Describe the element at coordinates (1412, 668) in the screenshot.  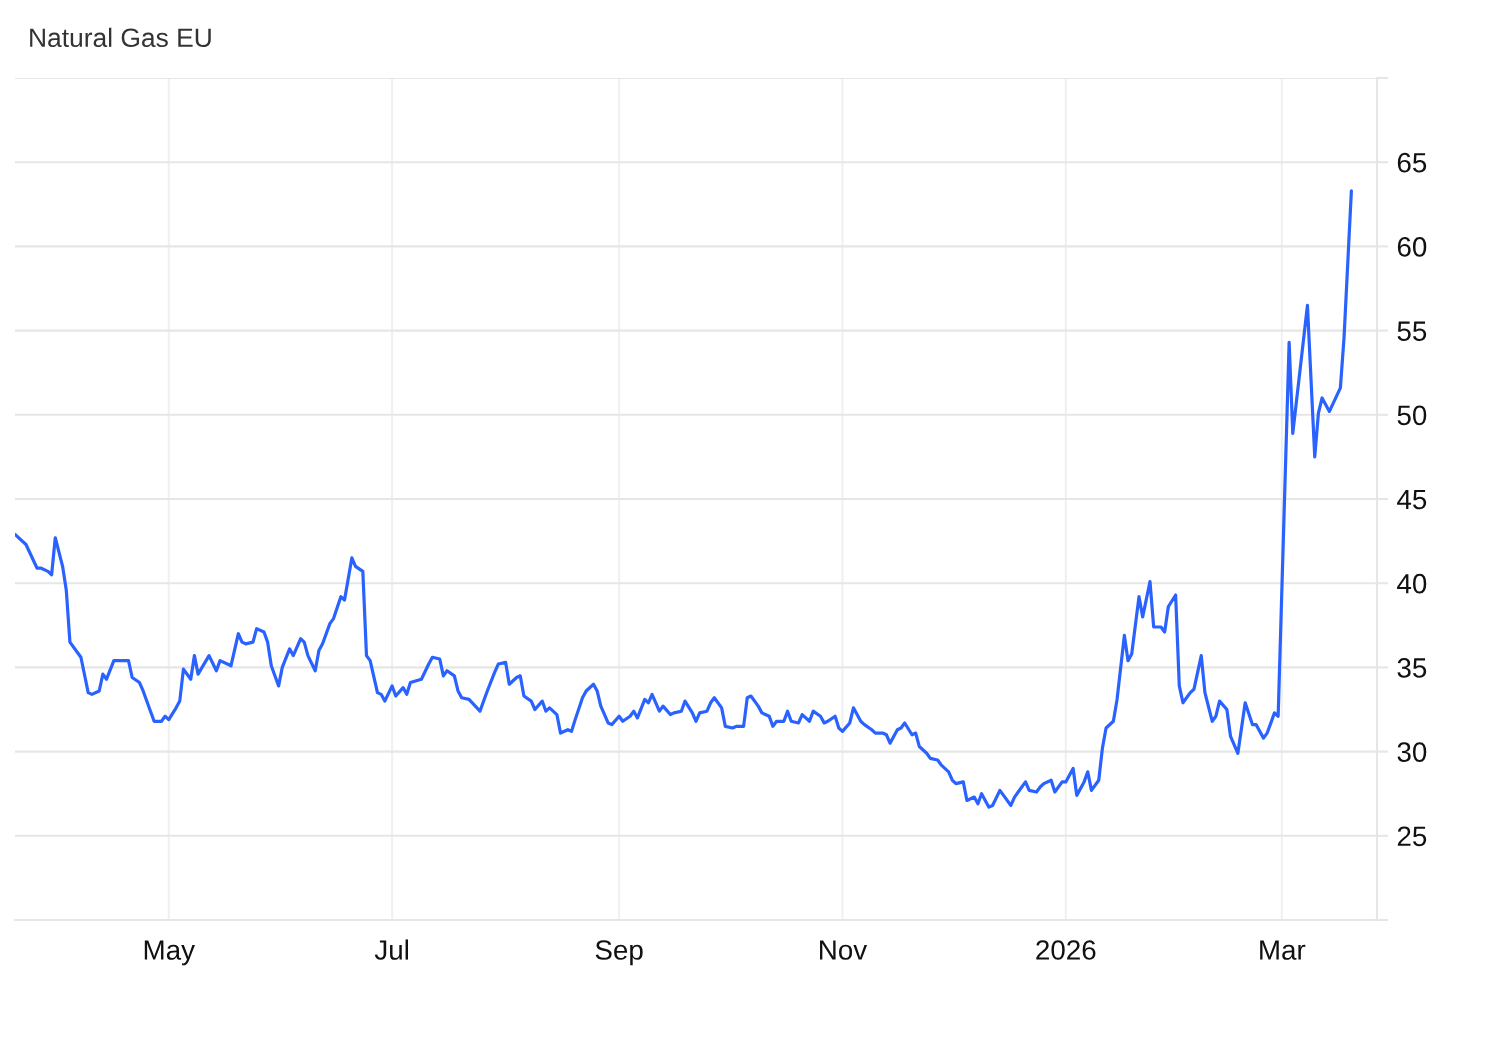
I see `y-tick-label: 35` at that location.